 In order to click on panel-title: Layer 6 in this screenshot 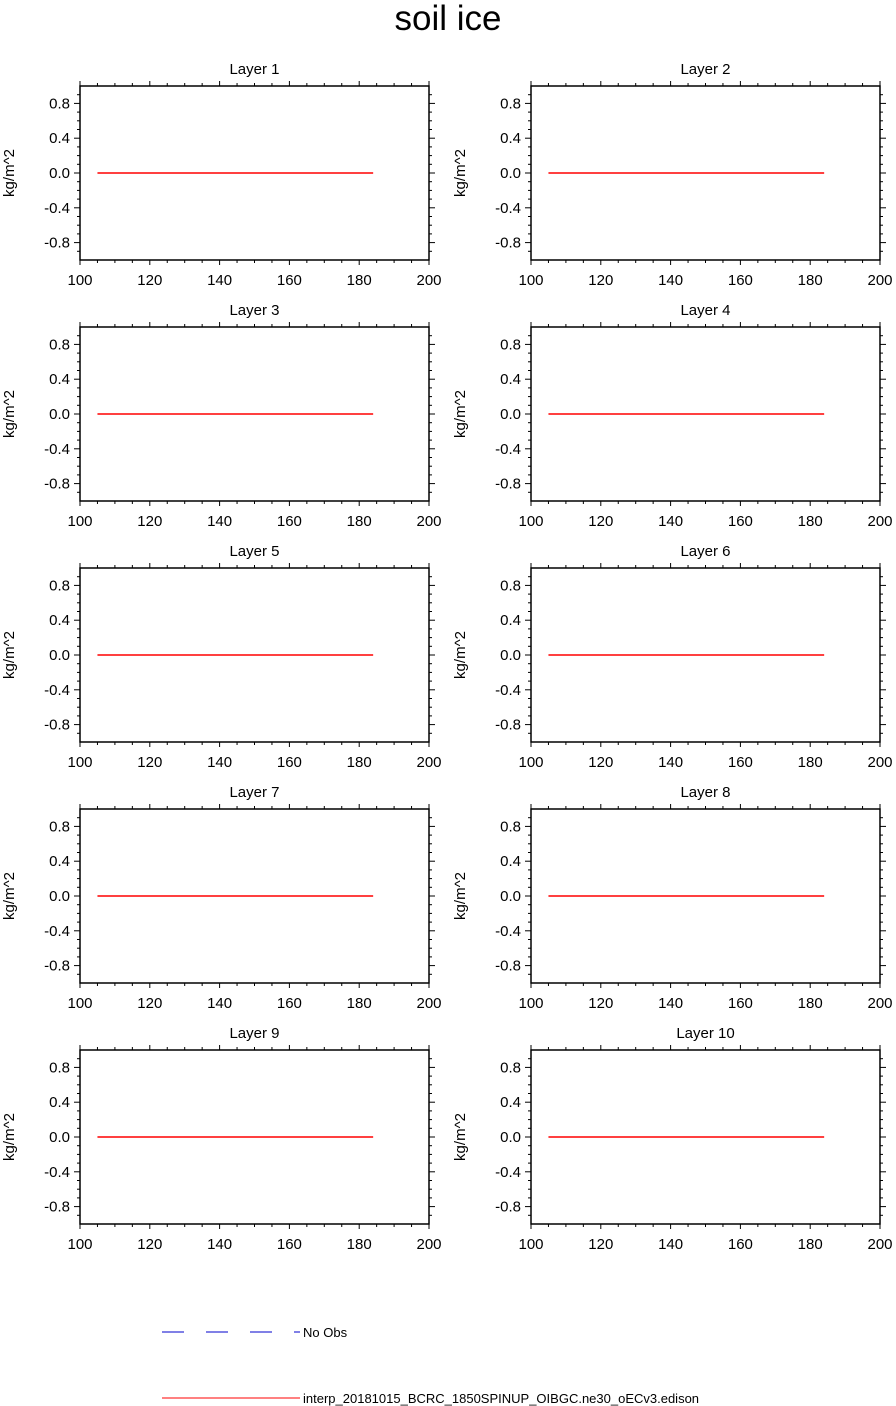, I will do `click(705, 551)`.